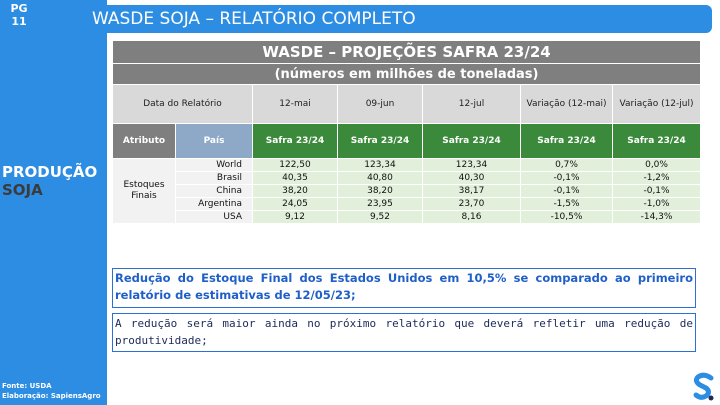  What do you see at coordinates (50, 172) in the screenshot?
I see `sidebar-heading: PRODUÇÃO` at bounding box center [50, 172].